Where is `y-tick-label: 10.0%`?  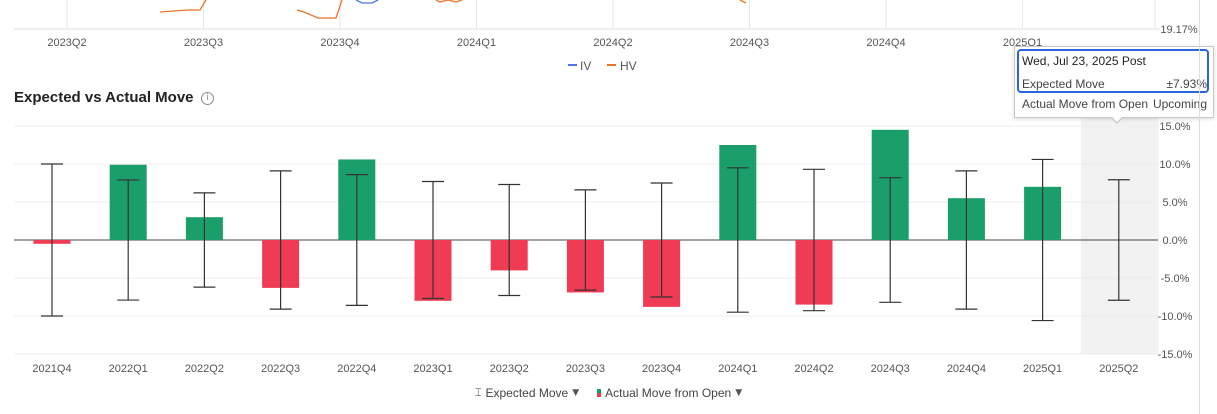 y-tick-label: 10.0% is located at coordinates (1174, 165).